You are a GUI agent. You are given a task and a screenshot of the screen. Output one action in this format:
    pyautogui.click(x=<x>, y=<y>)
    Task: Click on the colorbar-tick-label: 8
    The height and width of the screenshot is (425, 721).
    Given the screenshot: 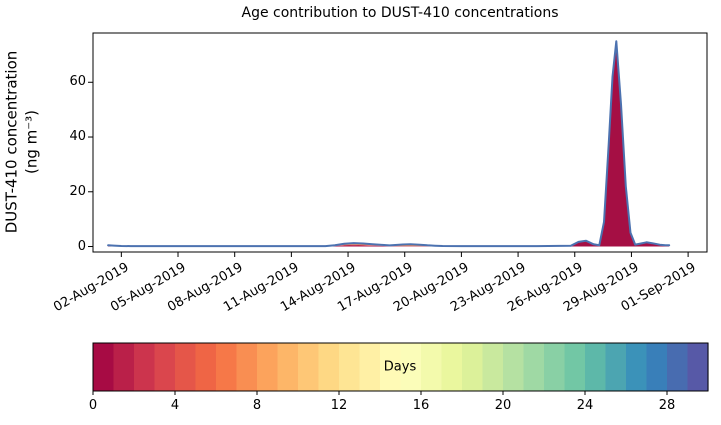 What is the action you would take?
    pyautogui.click(x=257, y=405)
    